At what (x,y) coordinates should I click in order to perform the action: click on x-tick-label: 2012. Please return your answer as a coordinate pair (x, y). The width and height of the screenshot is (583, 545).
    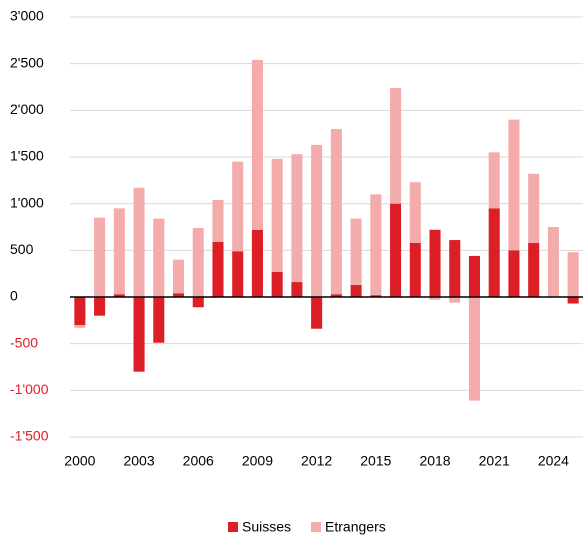
    Looking at the image, I should click on (316, 461).